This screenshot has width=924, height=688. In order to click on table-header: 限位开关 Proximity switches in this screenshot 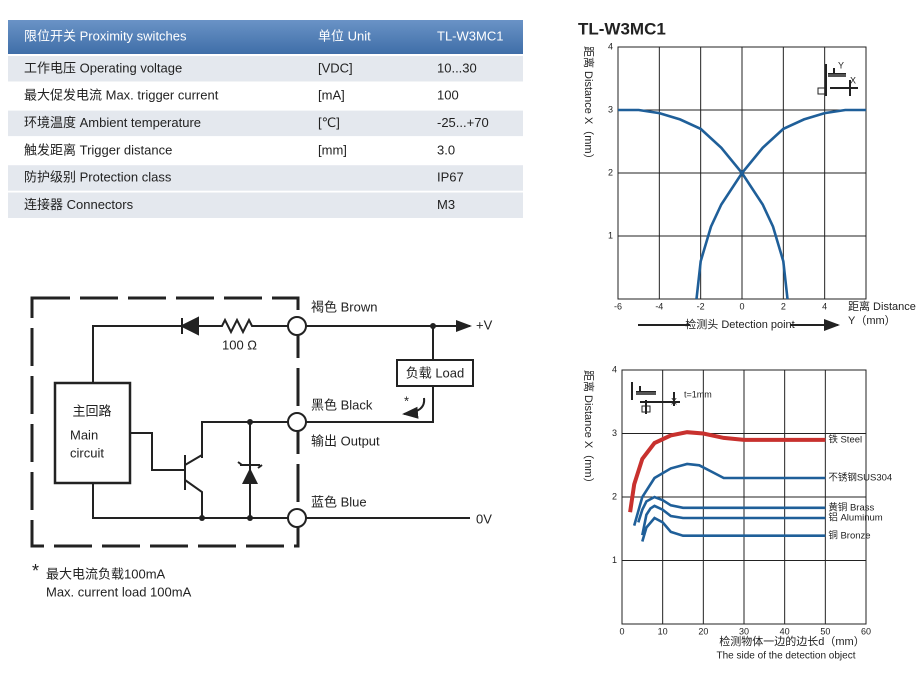, I will do `click(105, 35)`.